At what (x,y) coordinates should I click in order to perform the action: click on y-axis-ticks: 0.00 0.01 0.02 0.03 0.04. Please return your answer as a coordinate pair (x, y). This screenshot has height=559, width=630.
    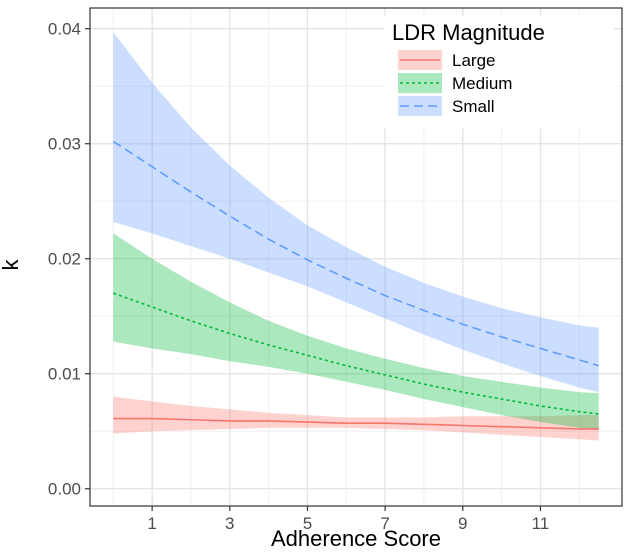
    Looking at the image, I should click on (69, 259).